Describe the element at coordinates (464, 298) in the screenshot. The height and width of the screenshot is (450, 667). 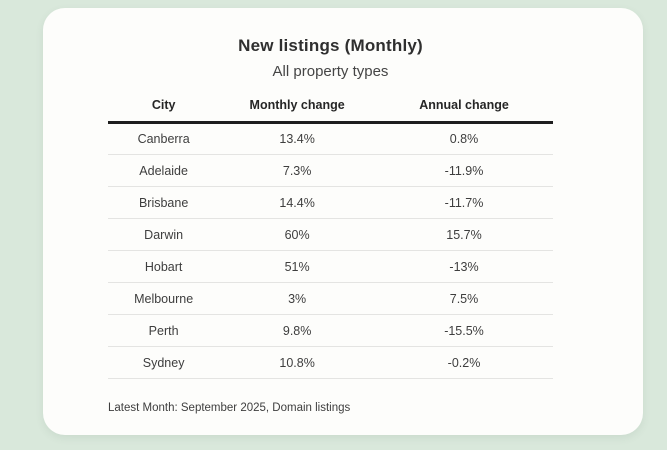
I see `annual-change-cell: 7.5%` at that location.